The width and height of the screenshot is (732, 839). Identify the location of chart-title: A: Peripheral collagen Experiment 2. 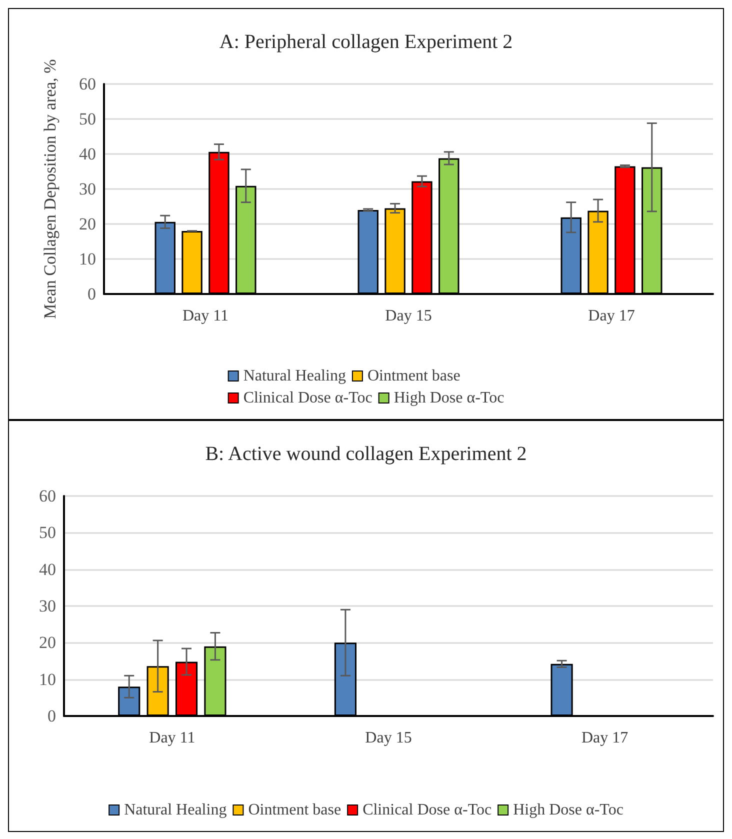
(366, 42).